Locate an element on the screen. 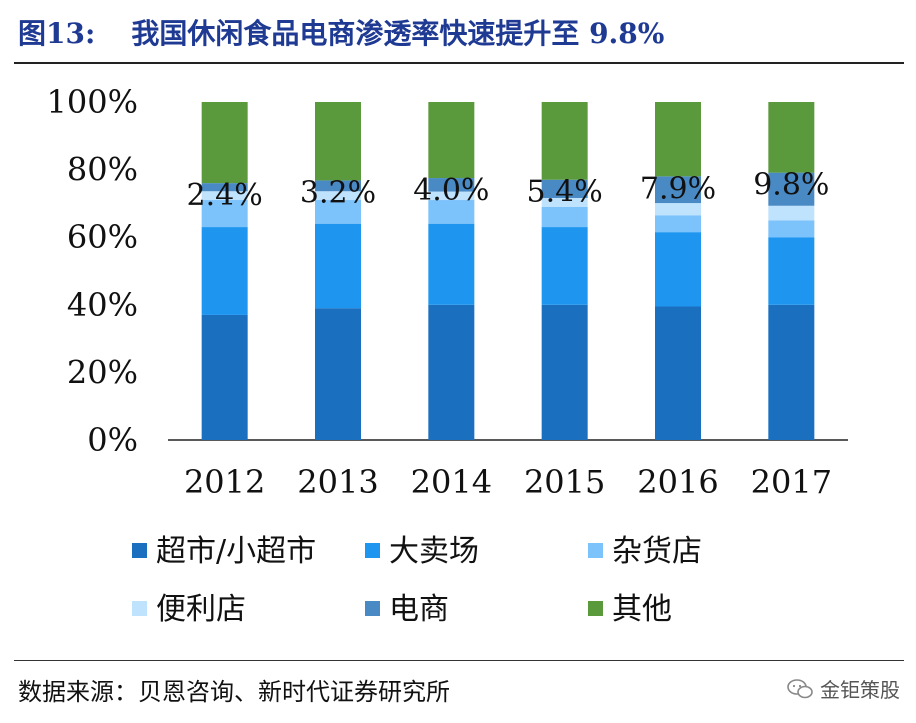 The width and height of the screenshot is (916, 723). legend-item: 电商 is located at coordinates (407, 609).